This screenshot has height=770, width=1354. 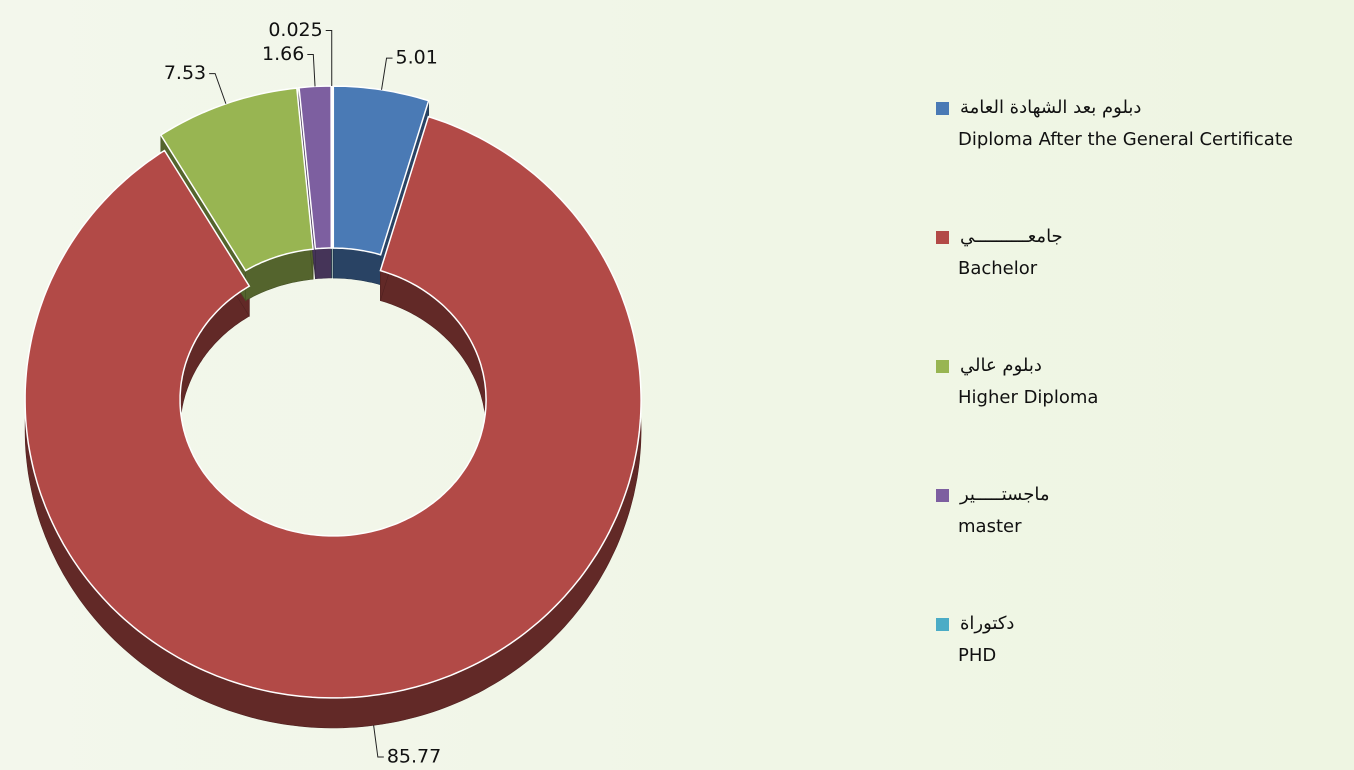 I want to click on legend-label: Diploma After the General Certificate, so click(x=1125, y=139).